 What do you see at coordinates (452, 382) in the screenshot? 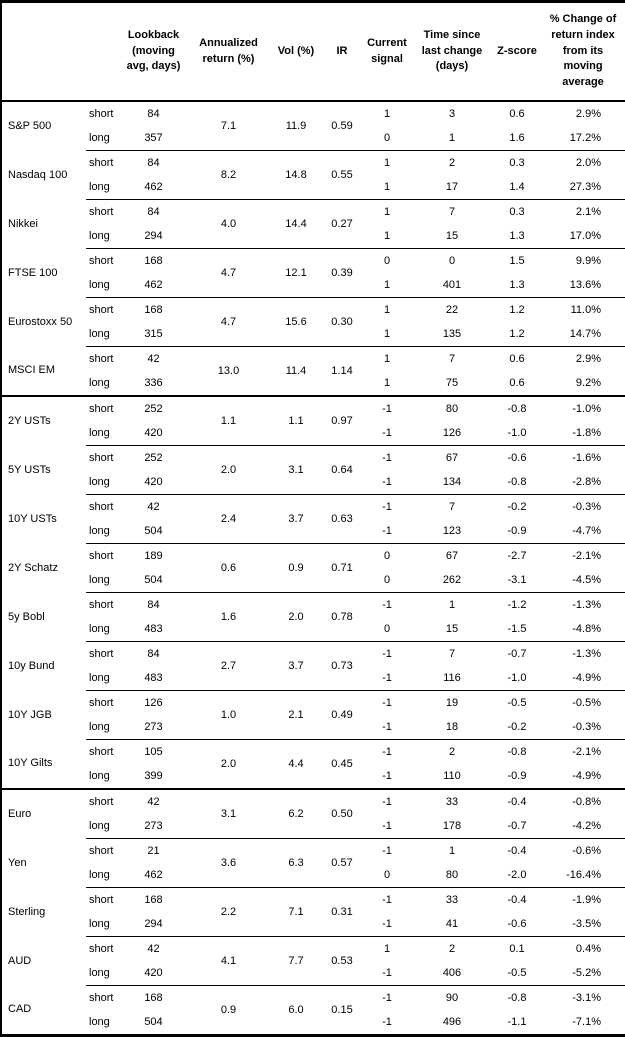
I see `time-since-cell: 75` at bounding box center [452, 382].